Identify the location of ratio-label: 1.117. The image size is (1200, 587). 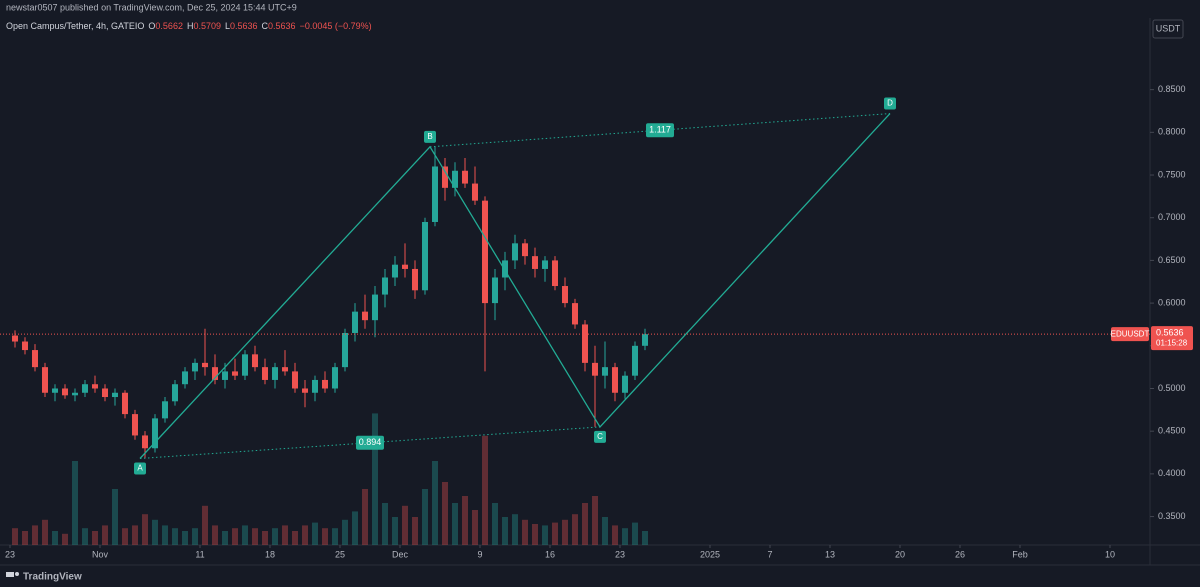
(660, 130).